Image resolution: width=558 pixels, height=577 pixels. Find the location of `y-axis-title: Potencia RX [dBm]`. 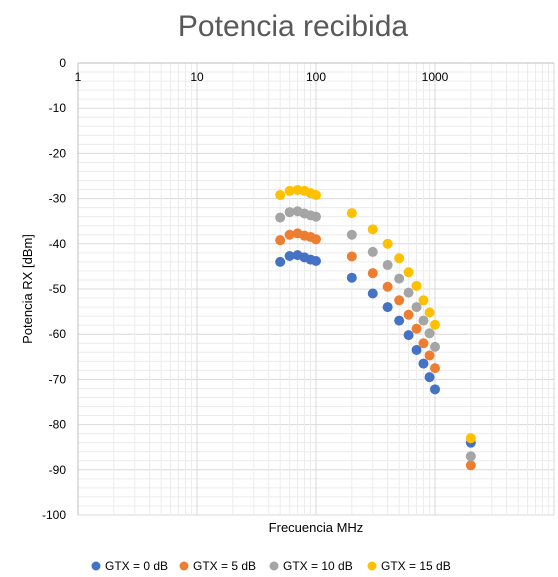

y-axis-title: Potencia RX [dBm] is located at coordinates (27, 289).